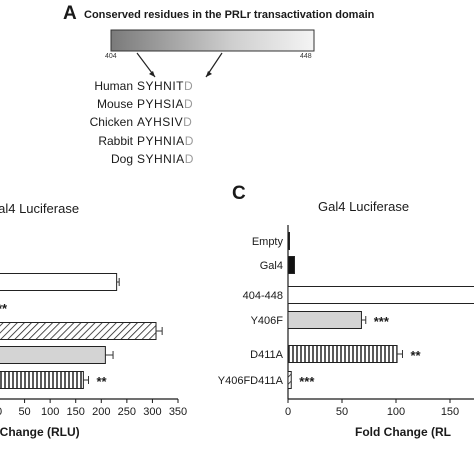 This screenshot has height=474, width=474. I want to click on chart-c-xlabel: Fold Change (RL, so click(403, 432).